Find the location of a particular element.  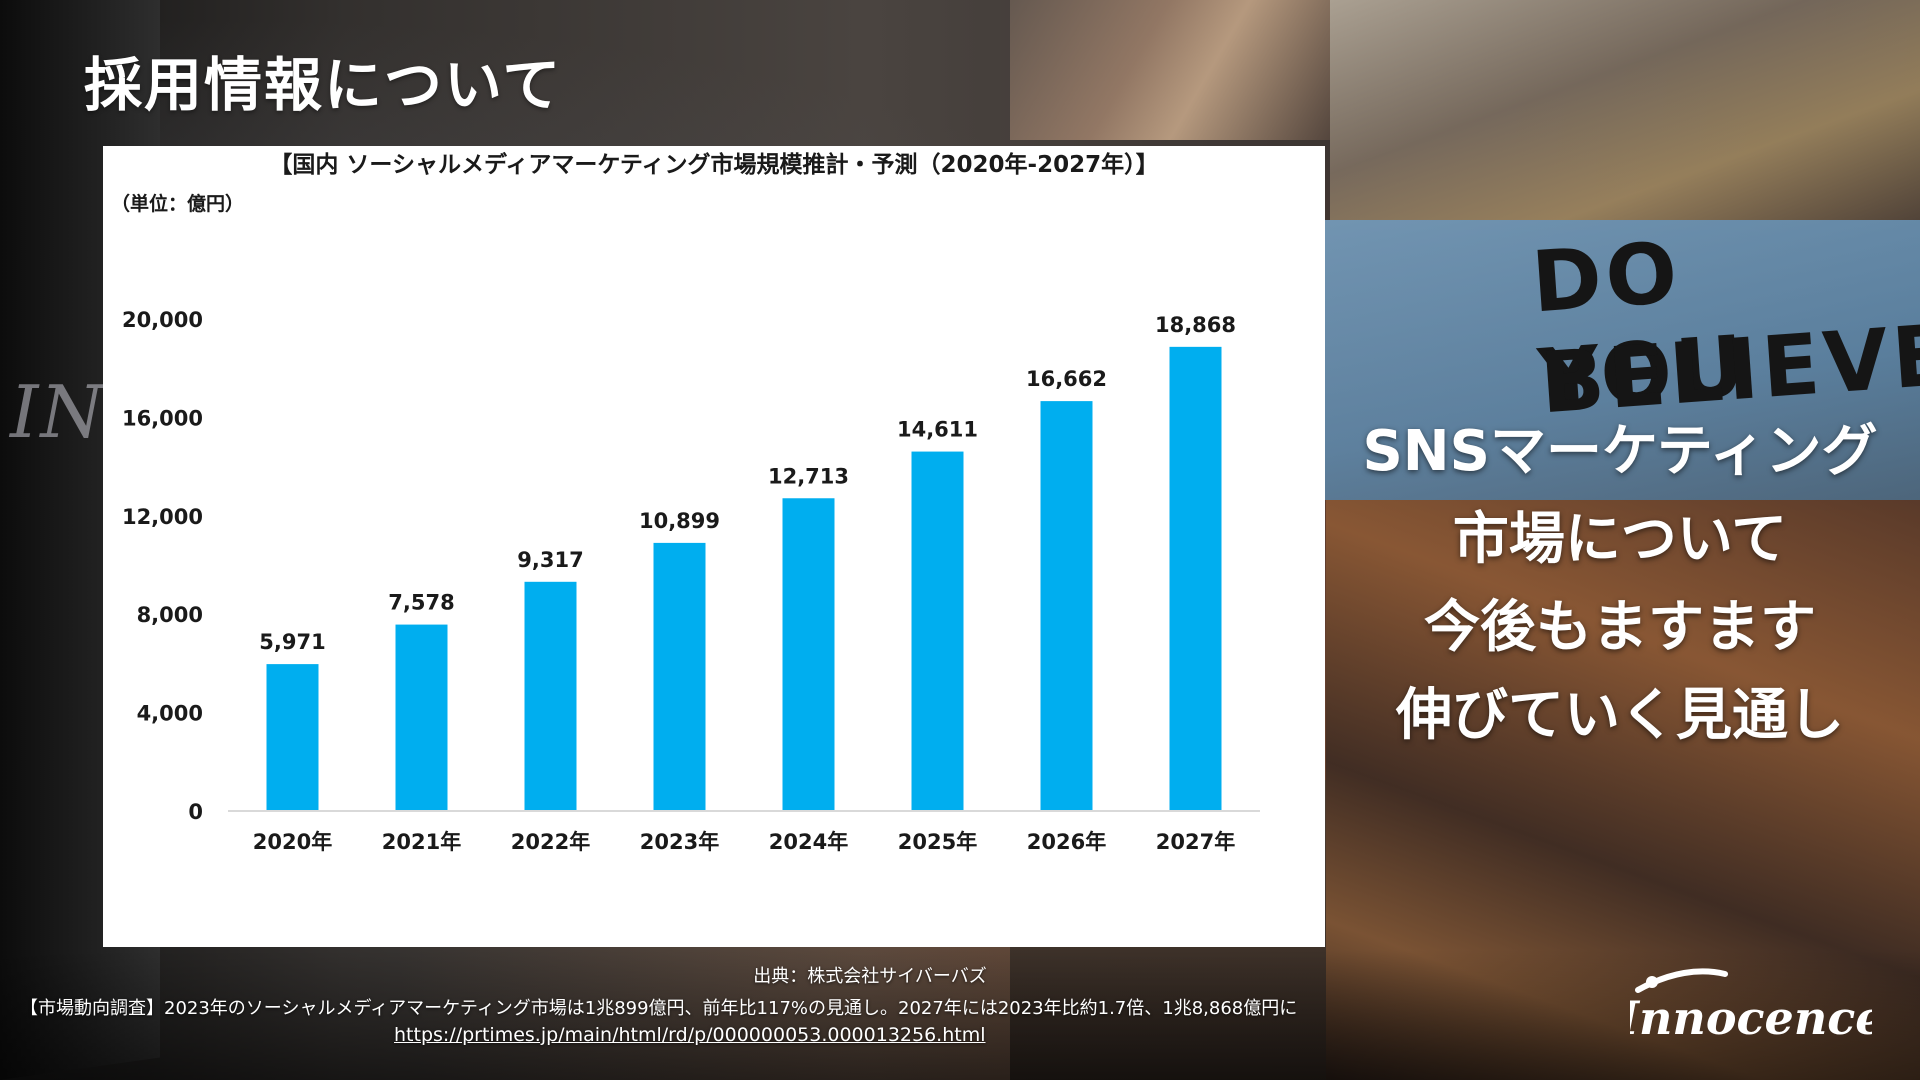

page-title: 採用情報について is located at coordinates (323, 85).